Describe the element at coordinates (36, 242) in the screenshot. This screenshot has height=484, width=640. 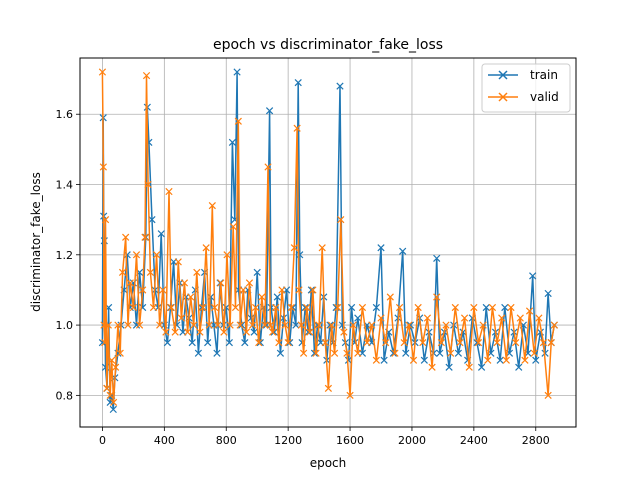
I see `y-axis-label: discriminator_fake_loss` at that location.